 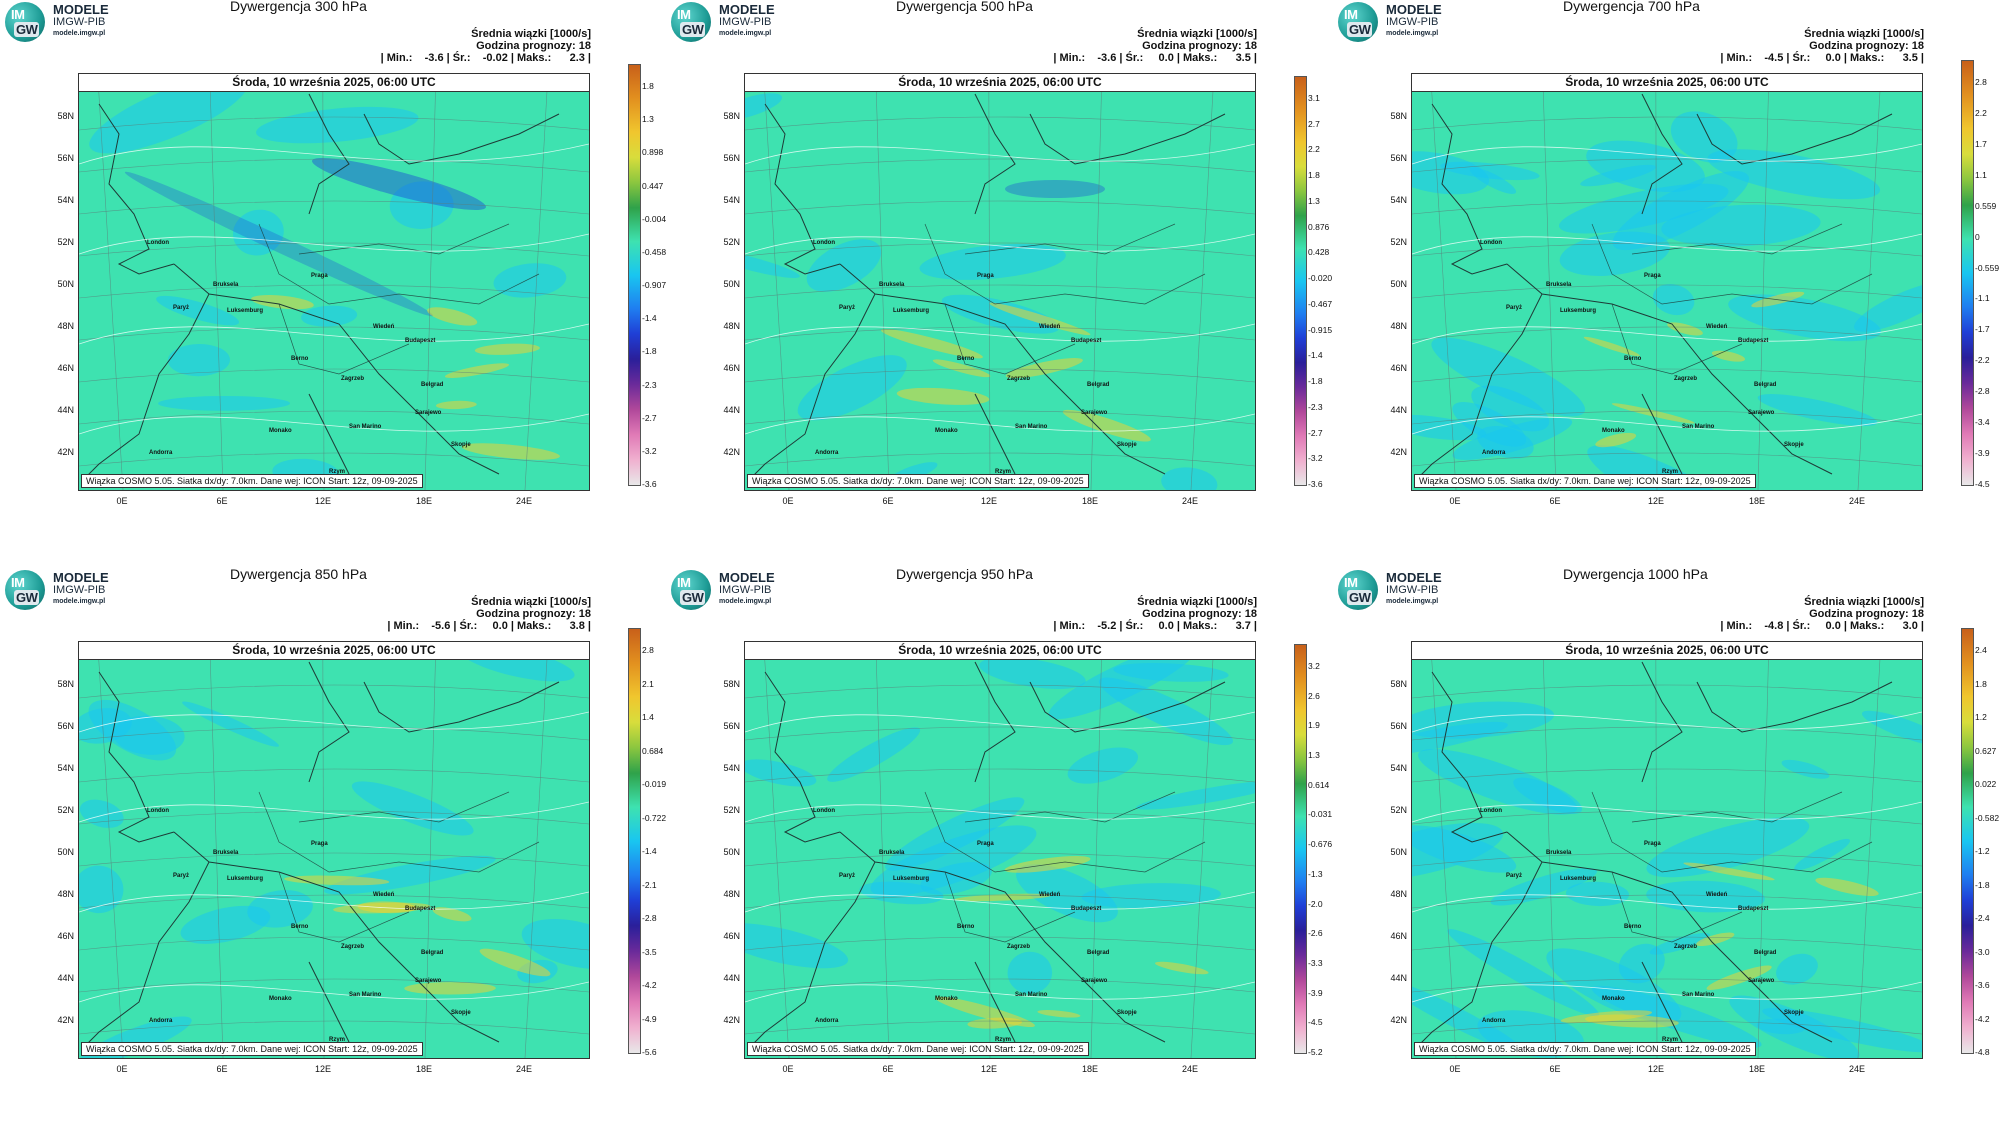 What do you see at coordinates (654, 251) in the screenshot?
I see `colorbar-tick-label: -0.458` at bounding box center [654, 251].